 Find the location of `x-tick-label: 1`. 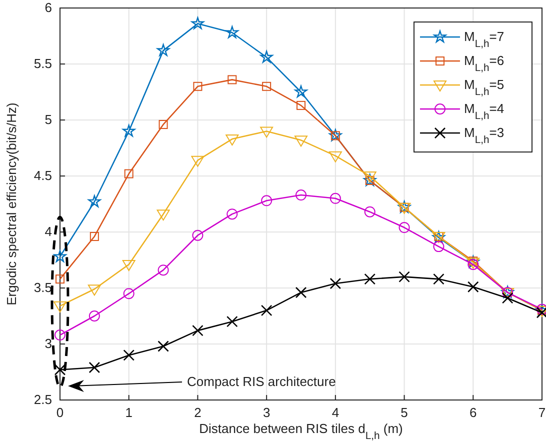

x-tick-label: 1 is located at coordinates (128, 412).